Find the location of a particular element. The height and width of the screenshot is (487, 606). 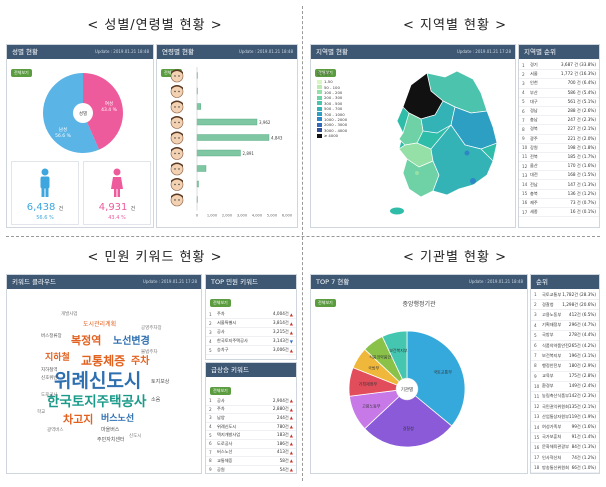

cloud-word: 개발사업 is located at coordinates (69, 313).